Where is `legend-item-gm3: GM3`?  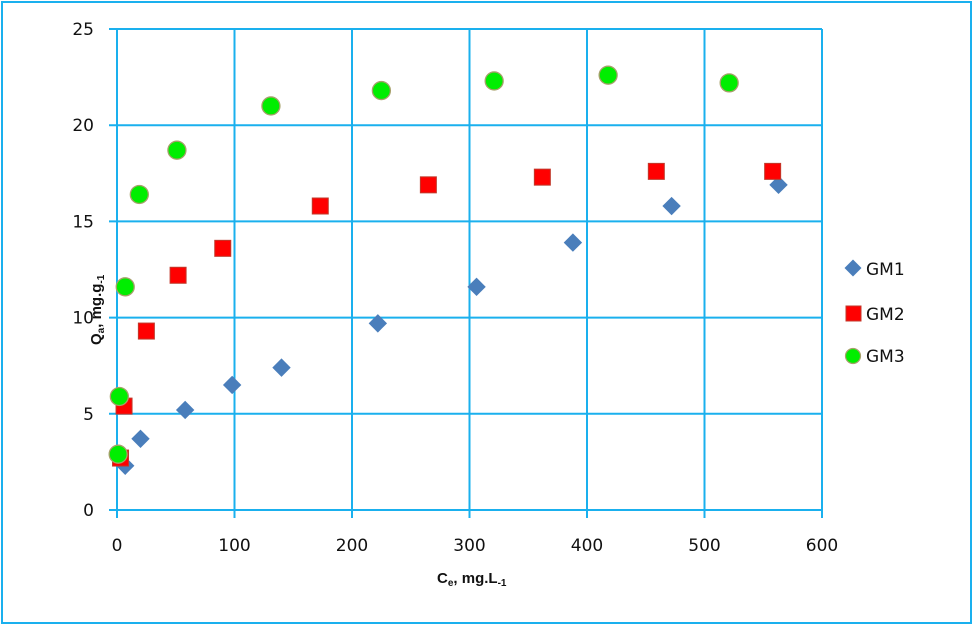 legend-item-gm3: GM3 is located at coordinates (874, 357).